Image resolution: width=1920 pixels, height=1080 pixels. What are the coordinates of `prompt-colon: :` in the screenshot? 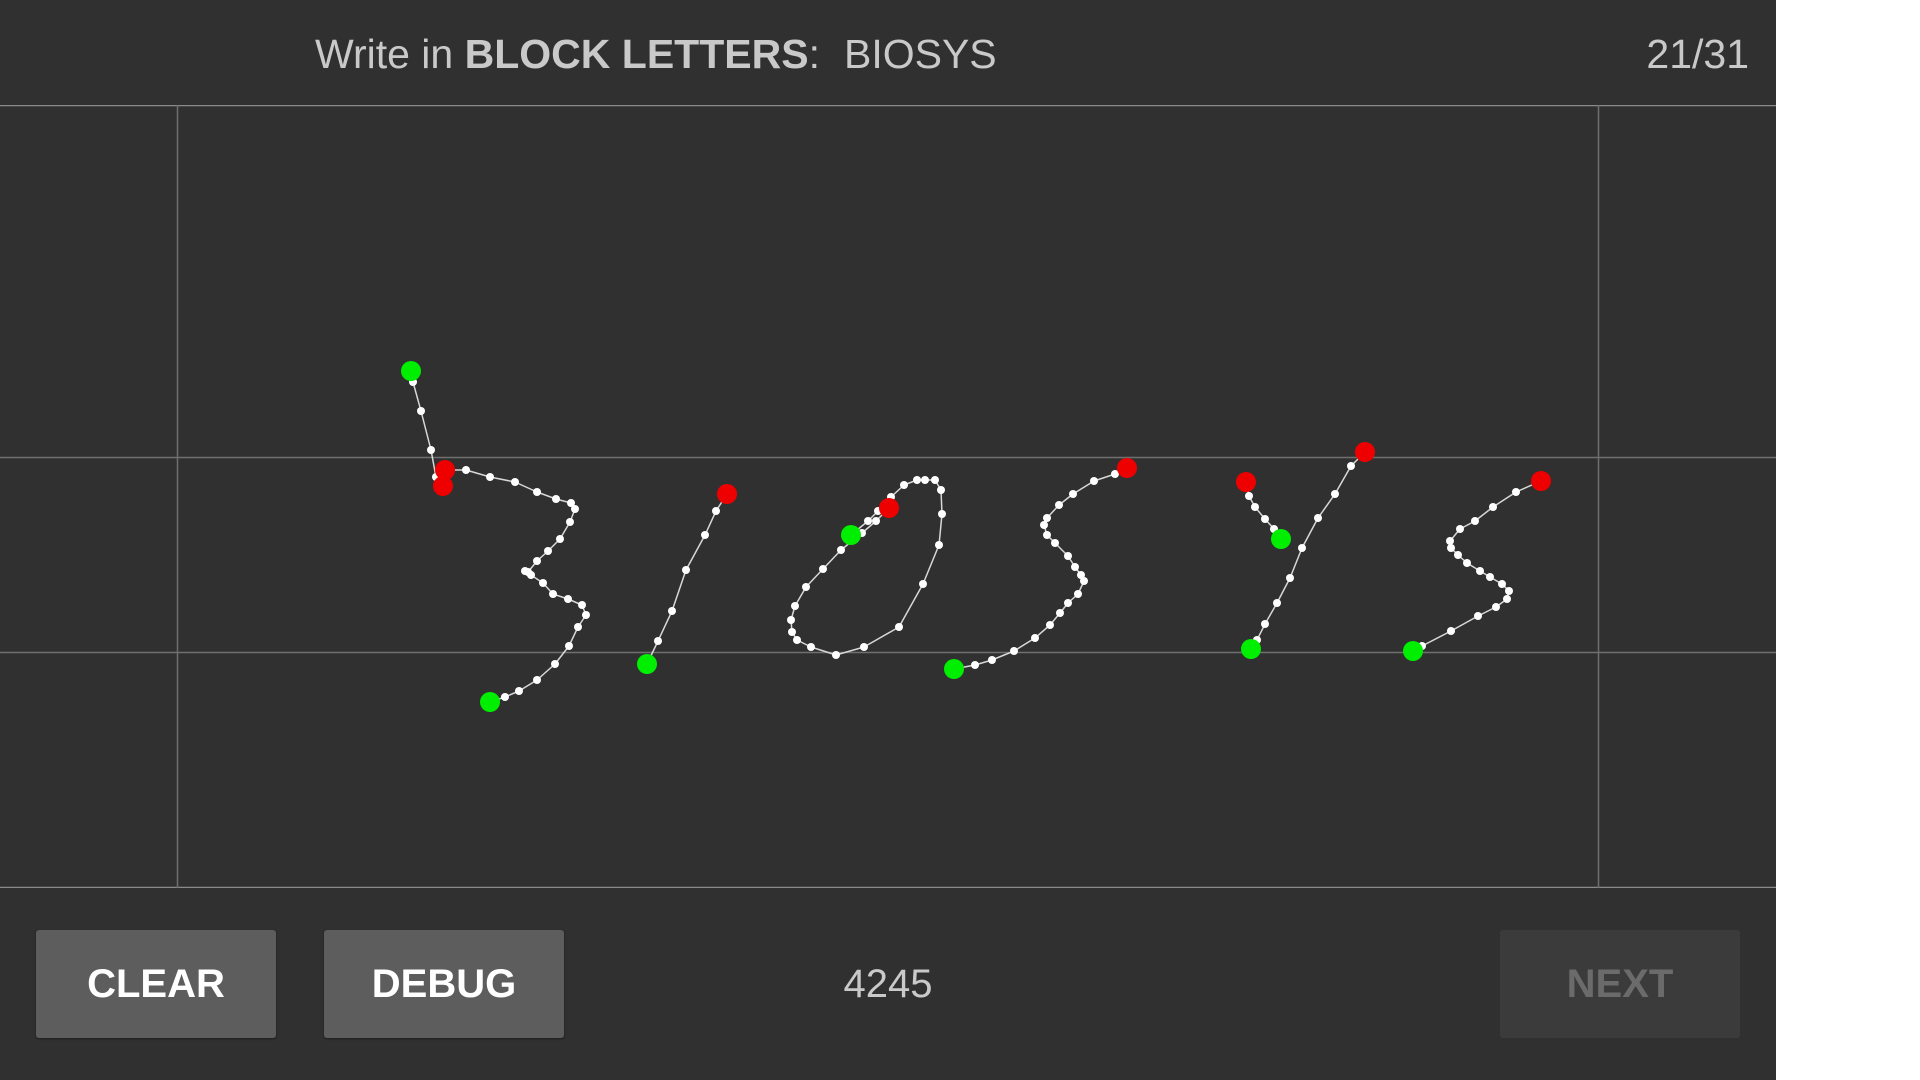 It's located at (814, 54).